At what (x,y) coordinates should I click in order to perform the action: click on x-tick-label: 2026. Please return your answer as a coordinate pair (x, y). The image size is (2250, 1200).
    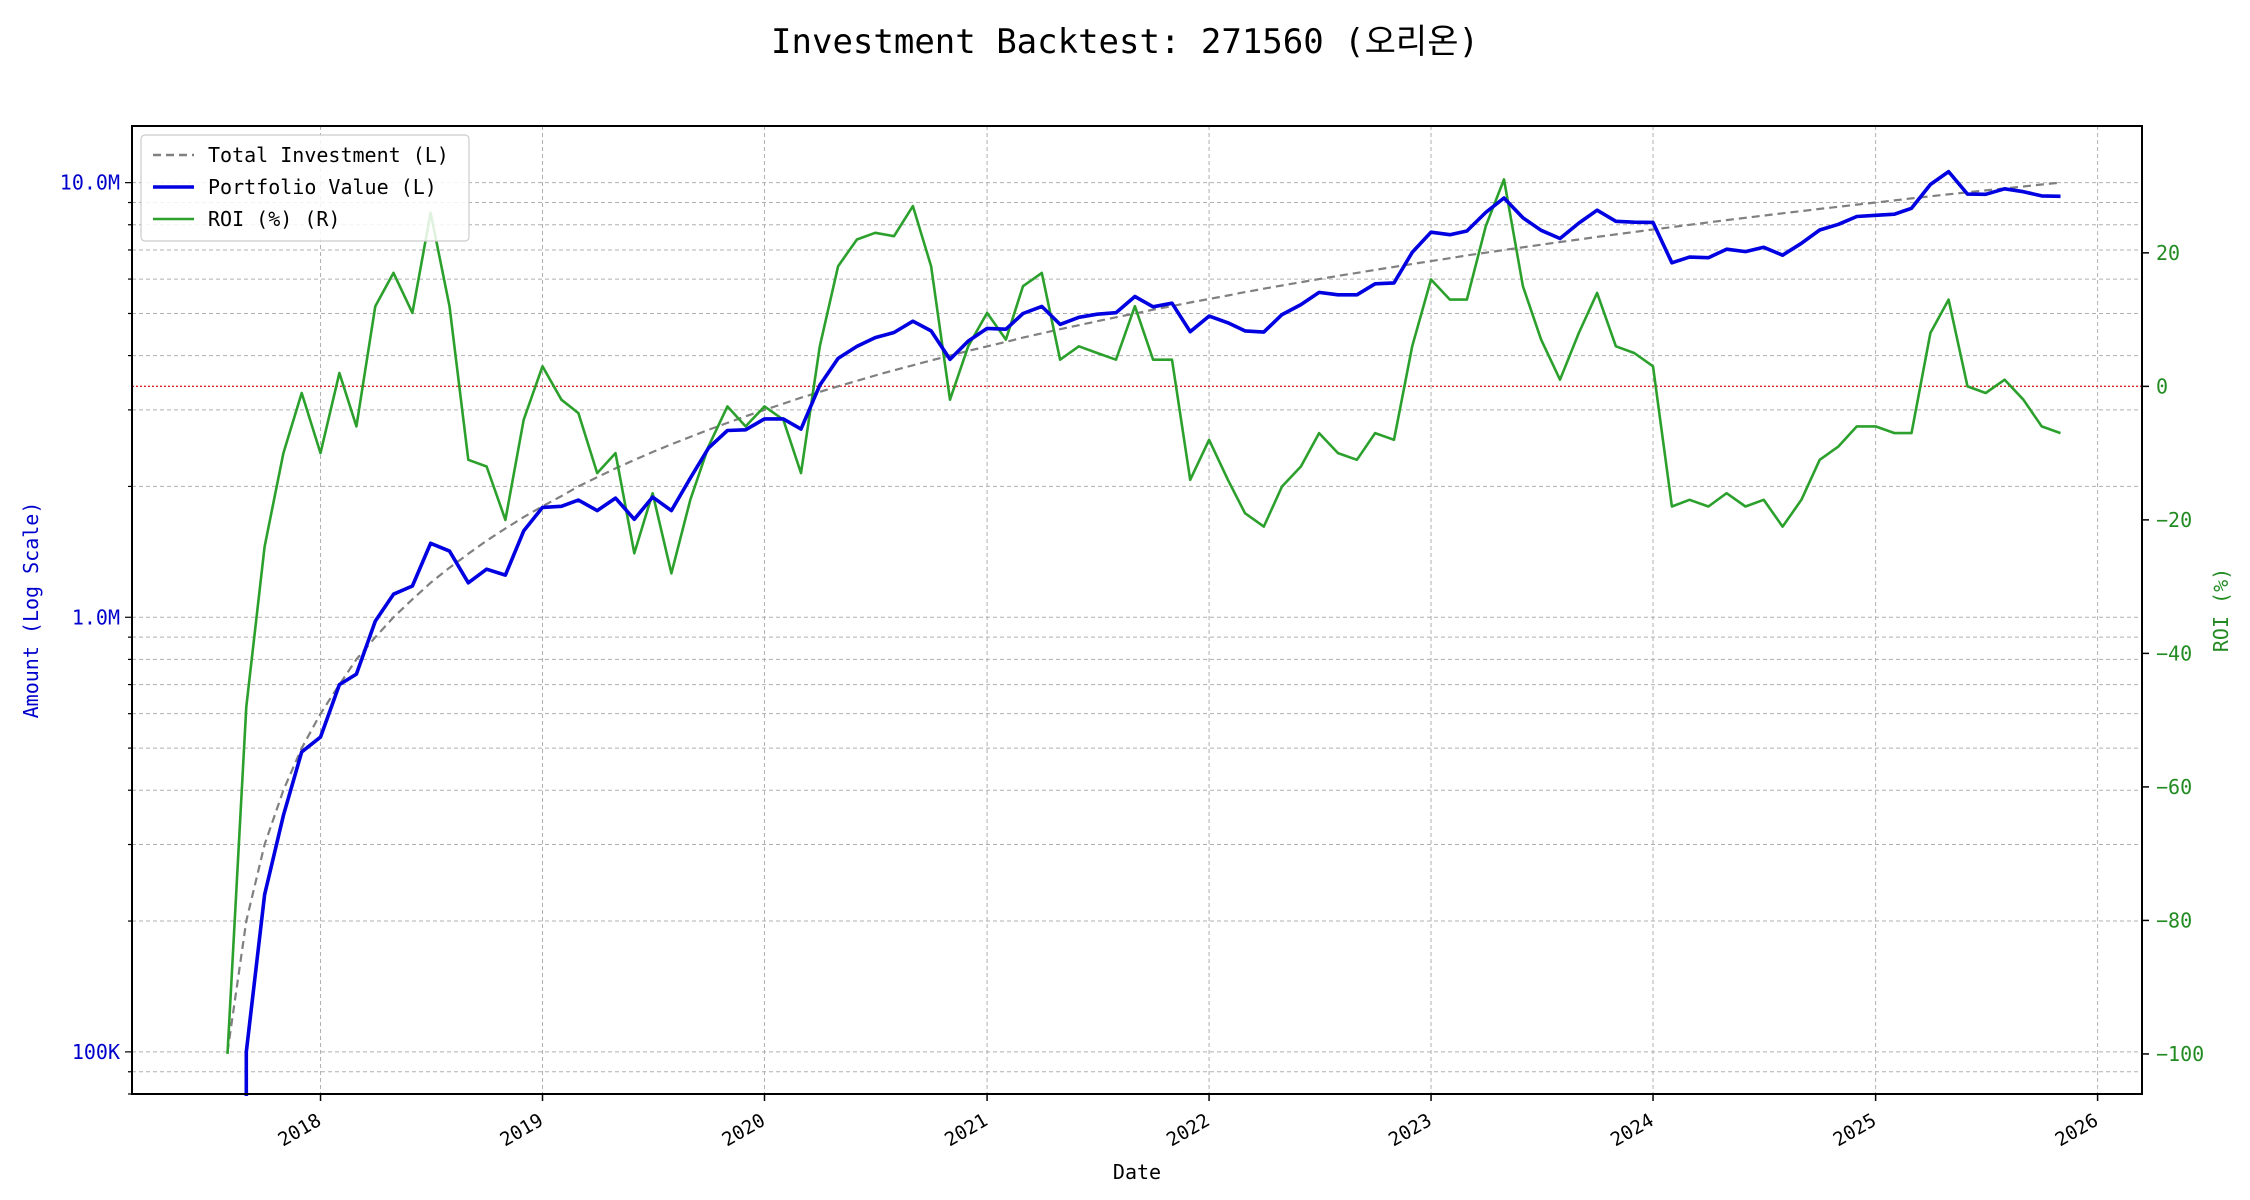
    Looking at the image, I should click on (2076, 1130).